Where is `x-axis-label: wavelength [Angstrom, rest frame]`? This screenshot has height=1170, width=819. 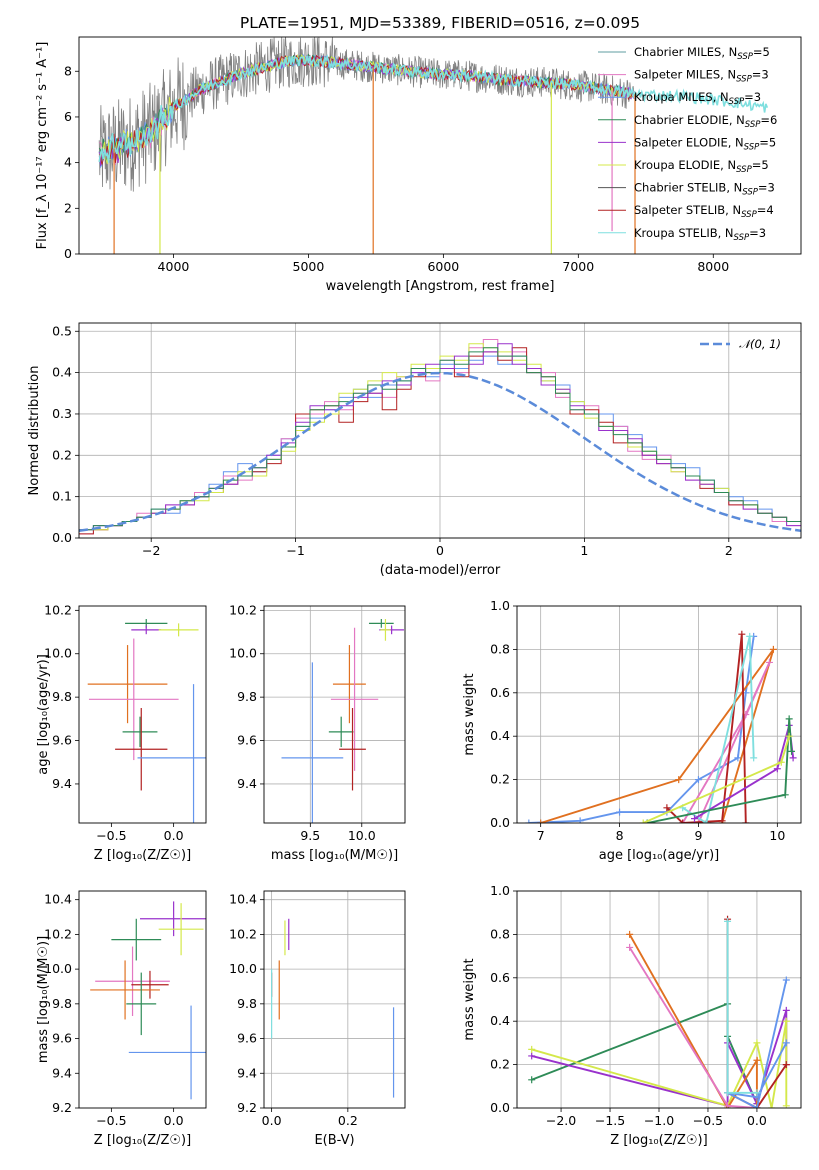 x-axis-label: wavelength [Angstrom, rest frame] is located at coordinates (440, 286).